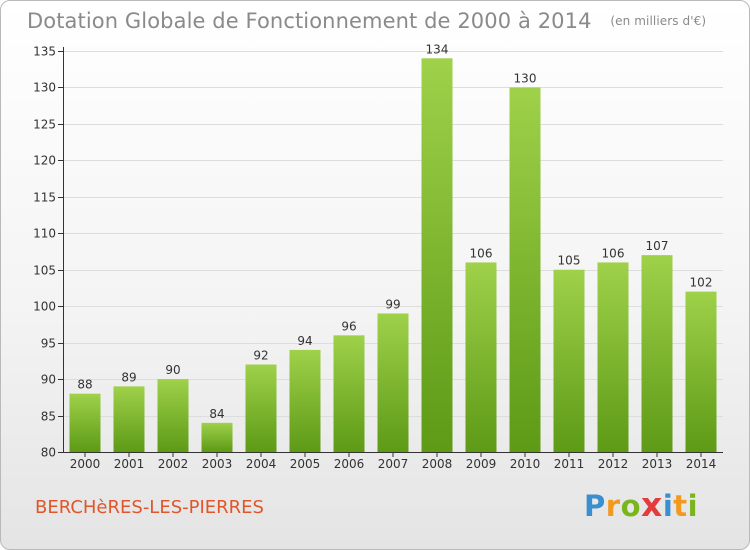  What do you see at coordinates (44, 88) in the screenshot?
I see `y-tick-label: 130` at bounding box center [44, 88].